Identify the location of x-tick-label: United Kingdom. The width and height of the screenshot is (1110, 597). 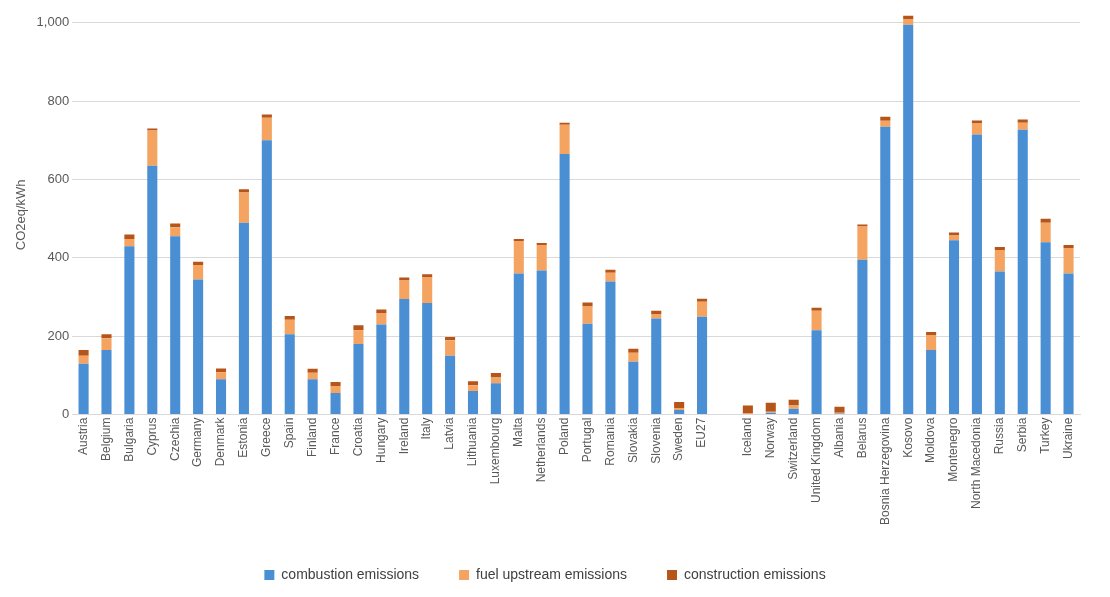
(815, 460).